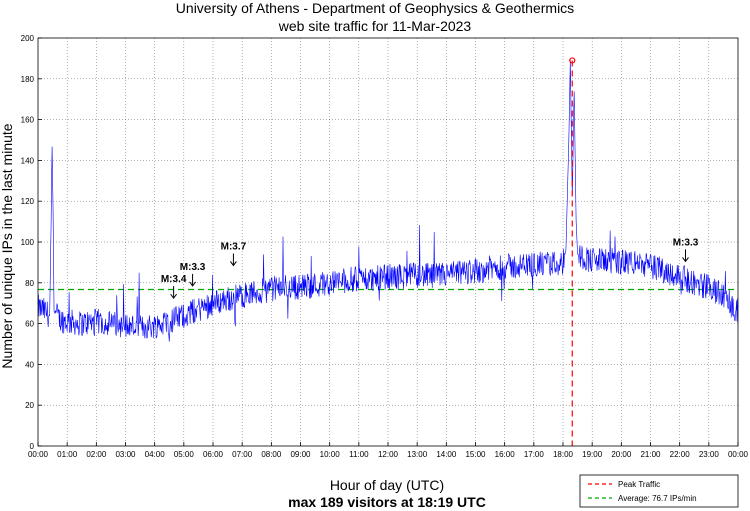 The width and height of the screenshot is (750, 511). What do you see at coordinates (32, 446) in the screenshot?
I see `y-tick-label: 0` at bounding box center [32, 446].